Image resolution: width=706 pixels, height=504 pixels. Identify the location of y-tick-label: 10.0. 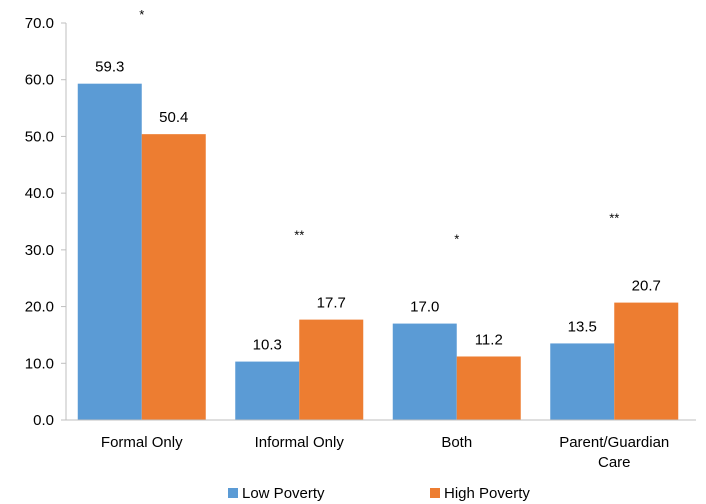
(39, 363).